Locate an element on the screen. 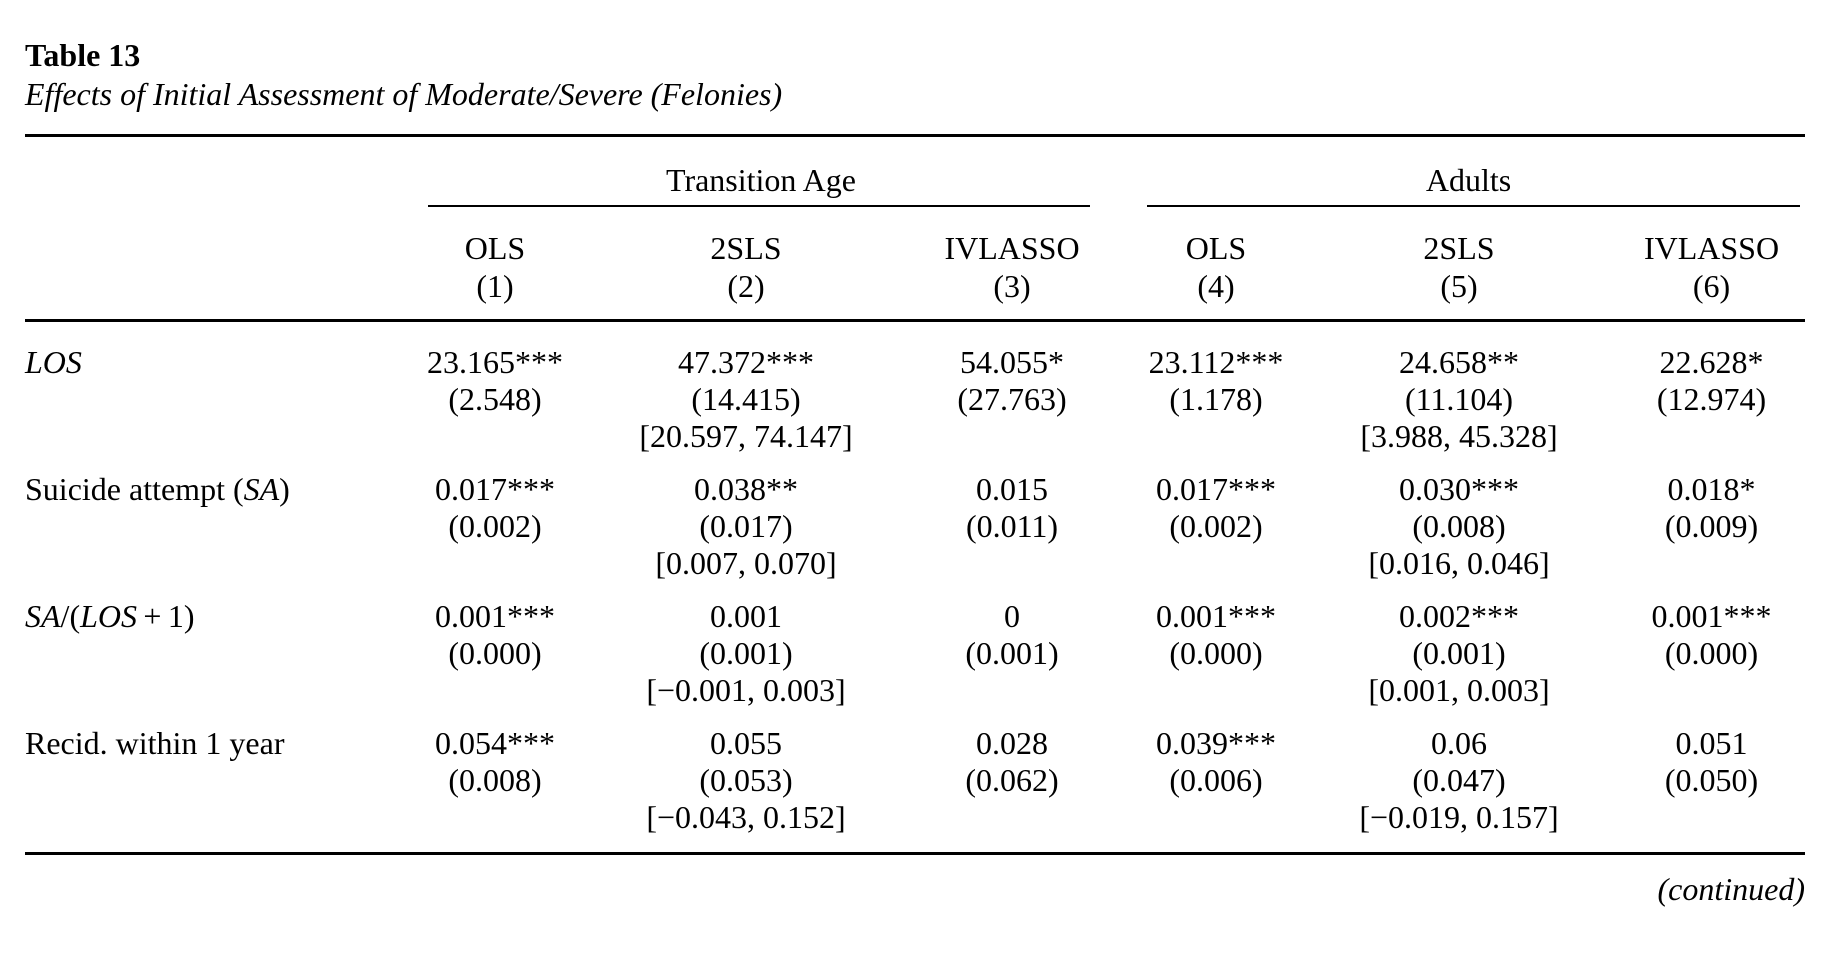 This screenshot has width=1830, height=974. table-cell: 23.112*** (1.178) is located at coordinates (1216, 399).